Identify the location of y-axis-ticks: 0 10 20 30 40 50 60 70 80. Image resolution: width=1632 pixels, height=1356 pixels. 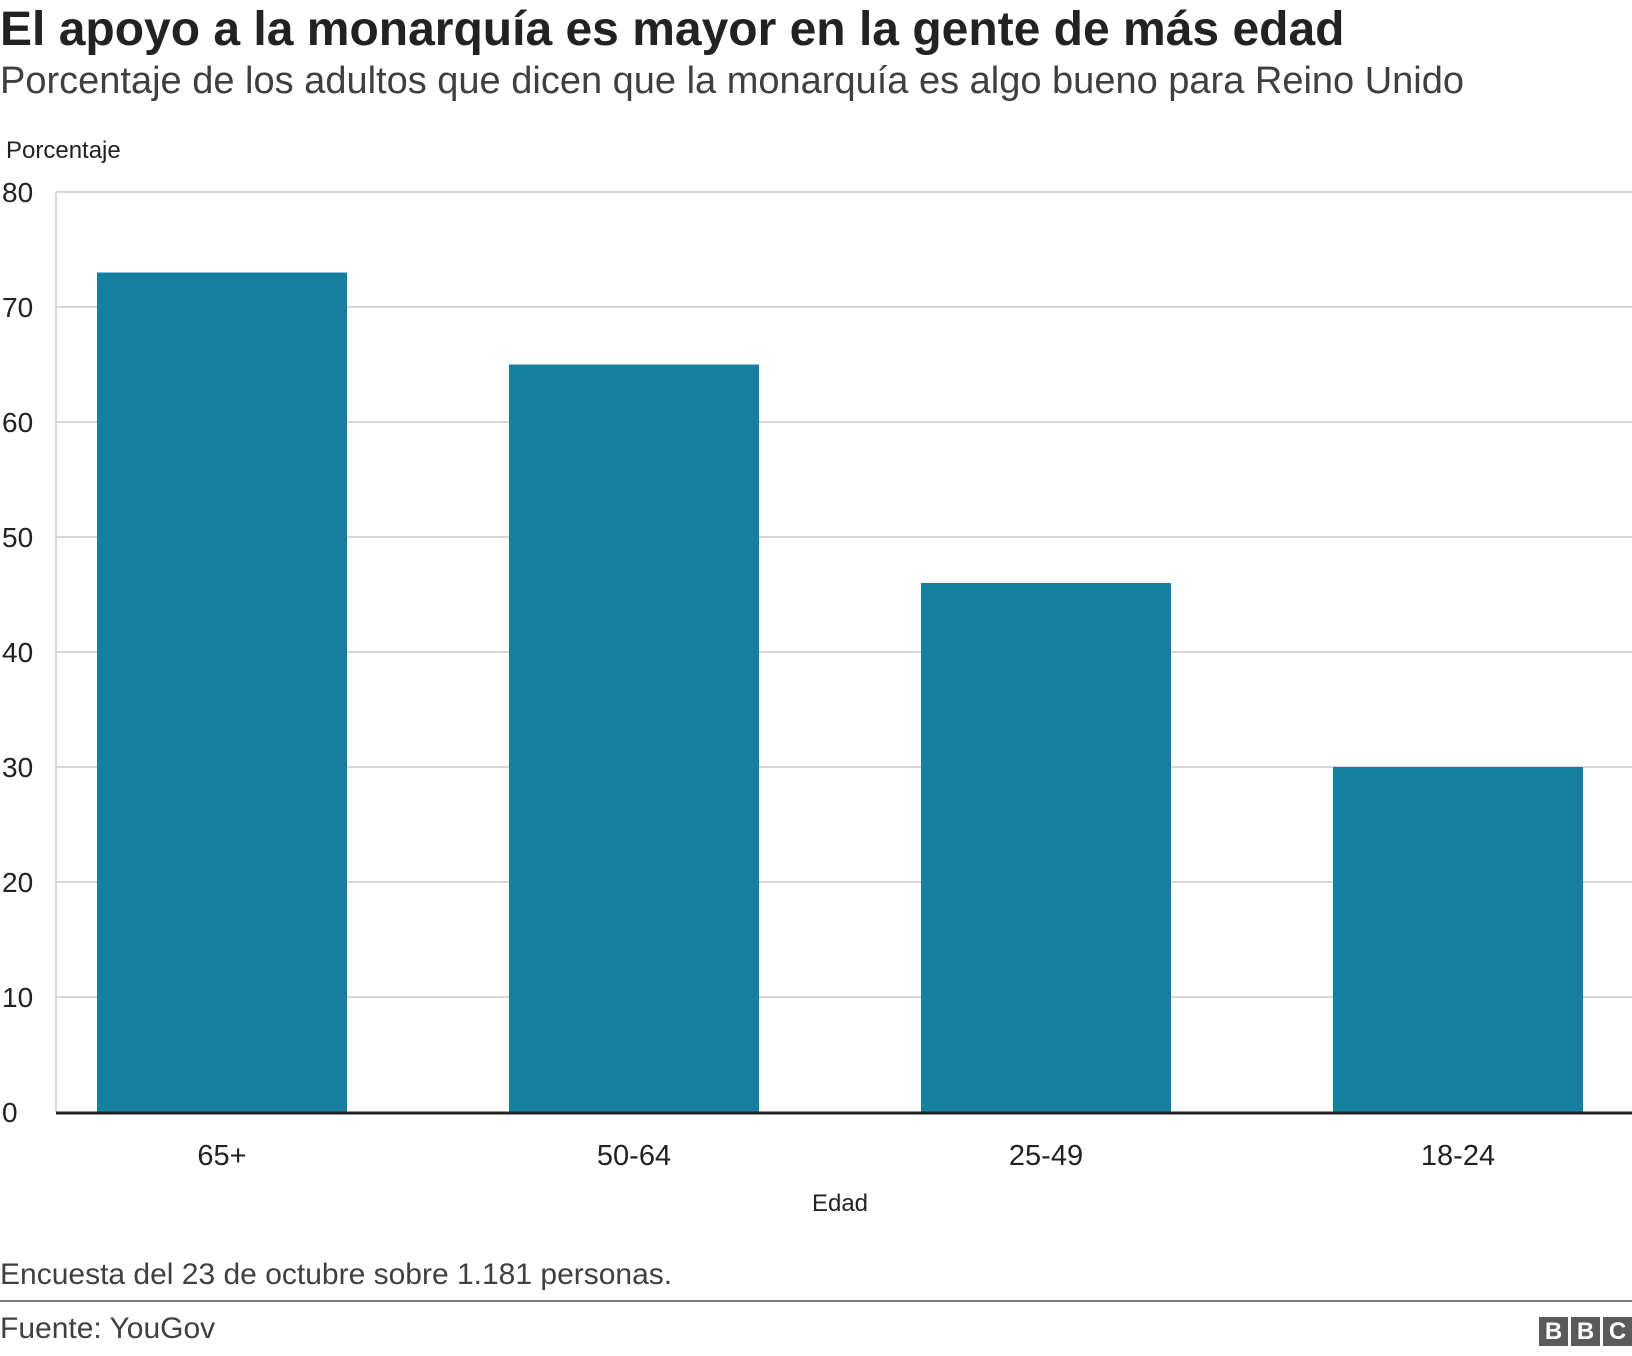
(17, 652).